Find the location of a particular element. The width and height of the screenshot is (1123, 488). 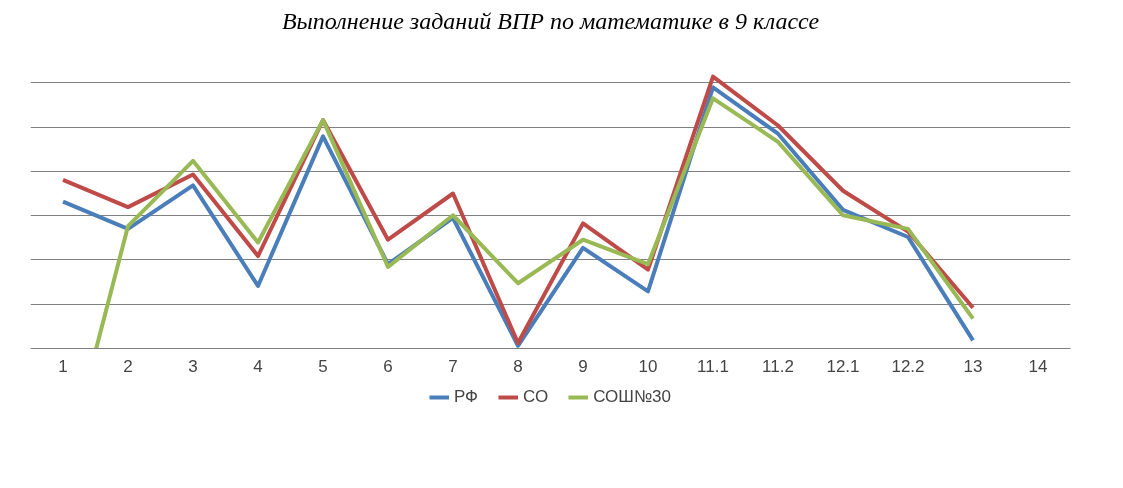

x-tick-label: 1 is located at coordinates (63, 366).